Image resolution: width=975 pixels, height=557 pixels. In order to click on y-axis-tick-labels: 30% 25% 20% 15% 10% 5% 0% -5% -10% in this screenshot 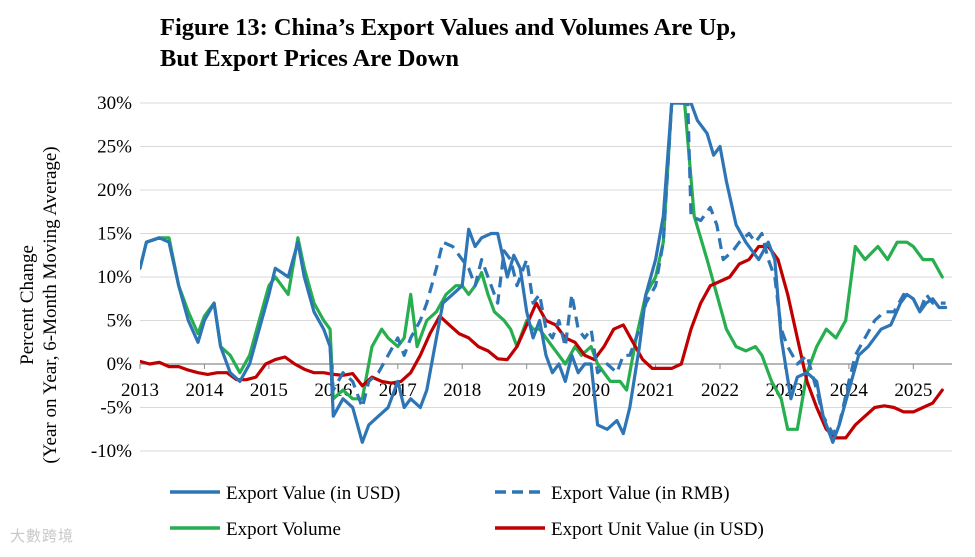, I will do `click(111, 277)`.